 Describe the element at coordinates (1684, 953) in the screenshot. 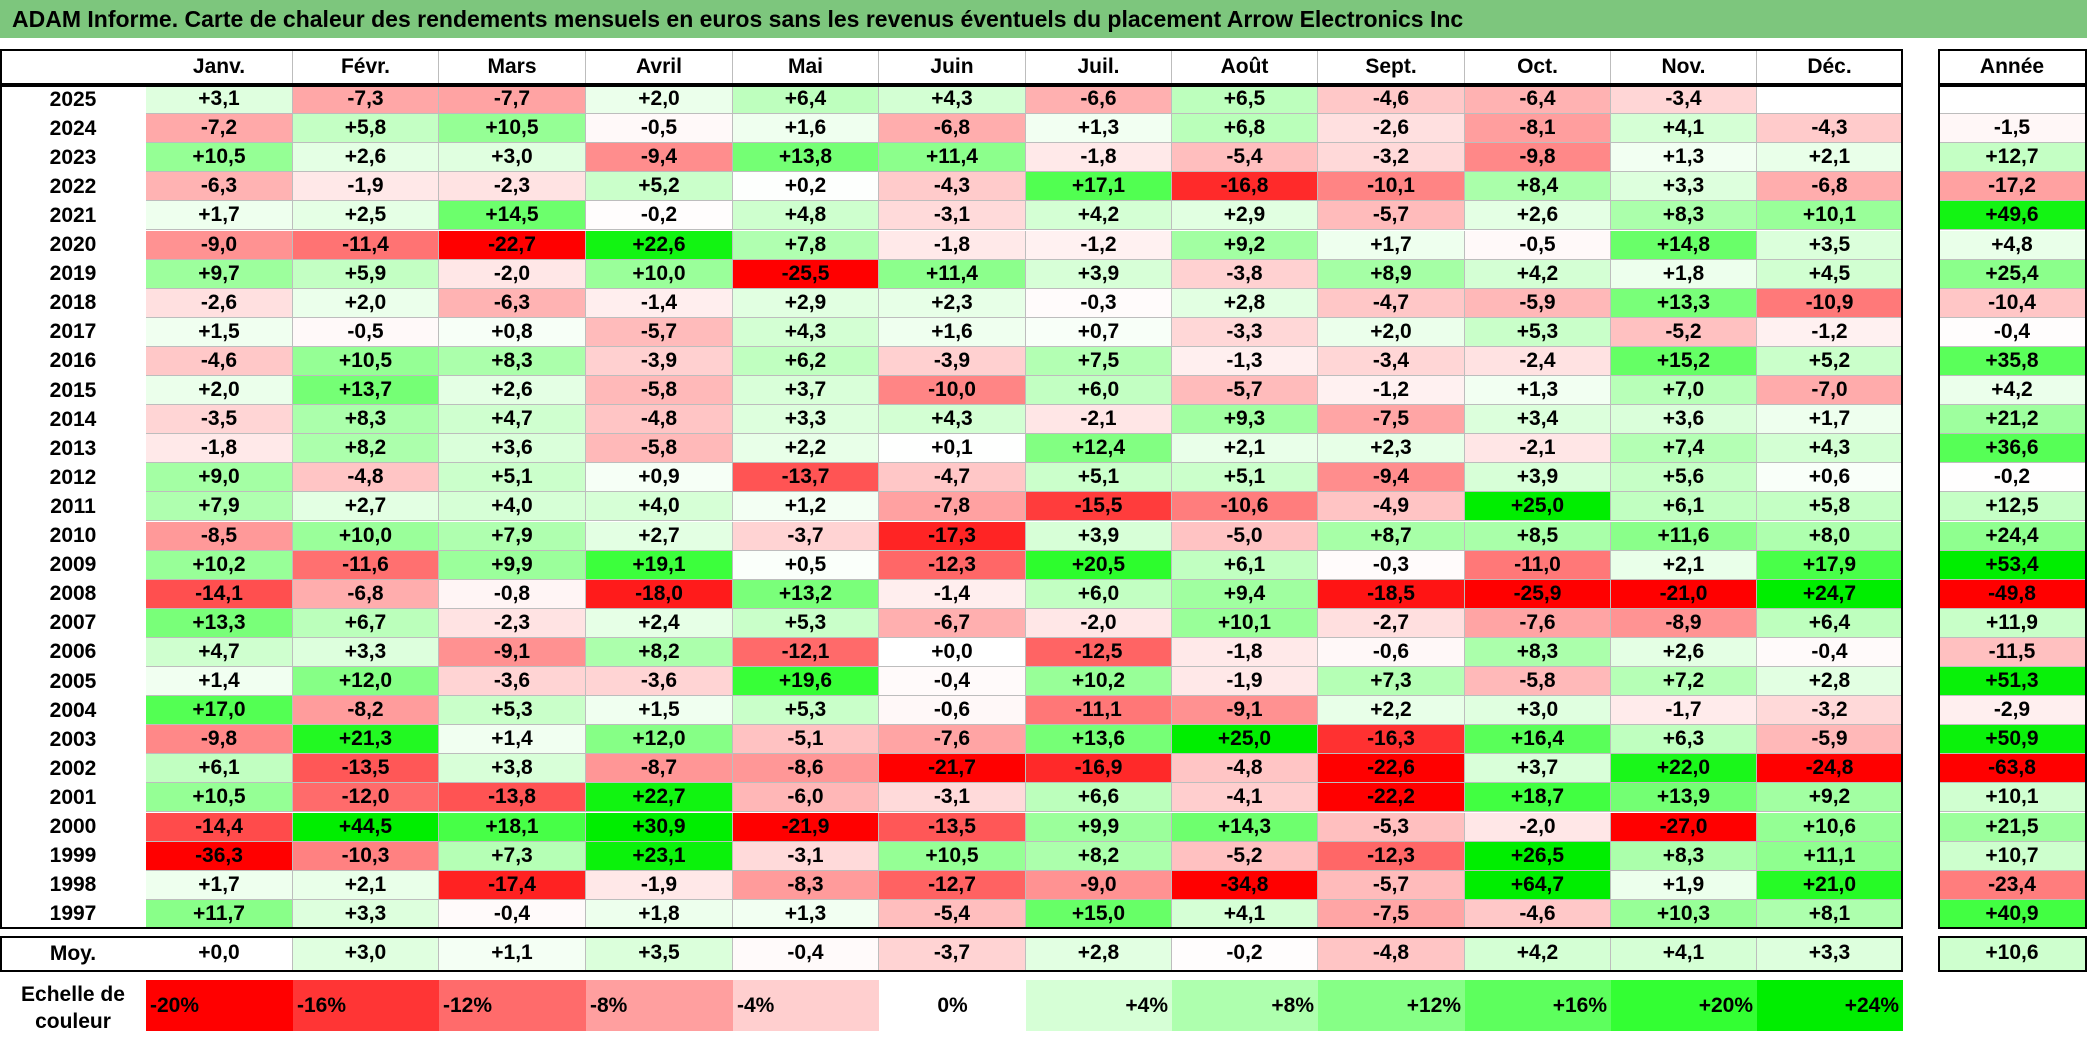

I see `average-cell: +4,1` at that location.